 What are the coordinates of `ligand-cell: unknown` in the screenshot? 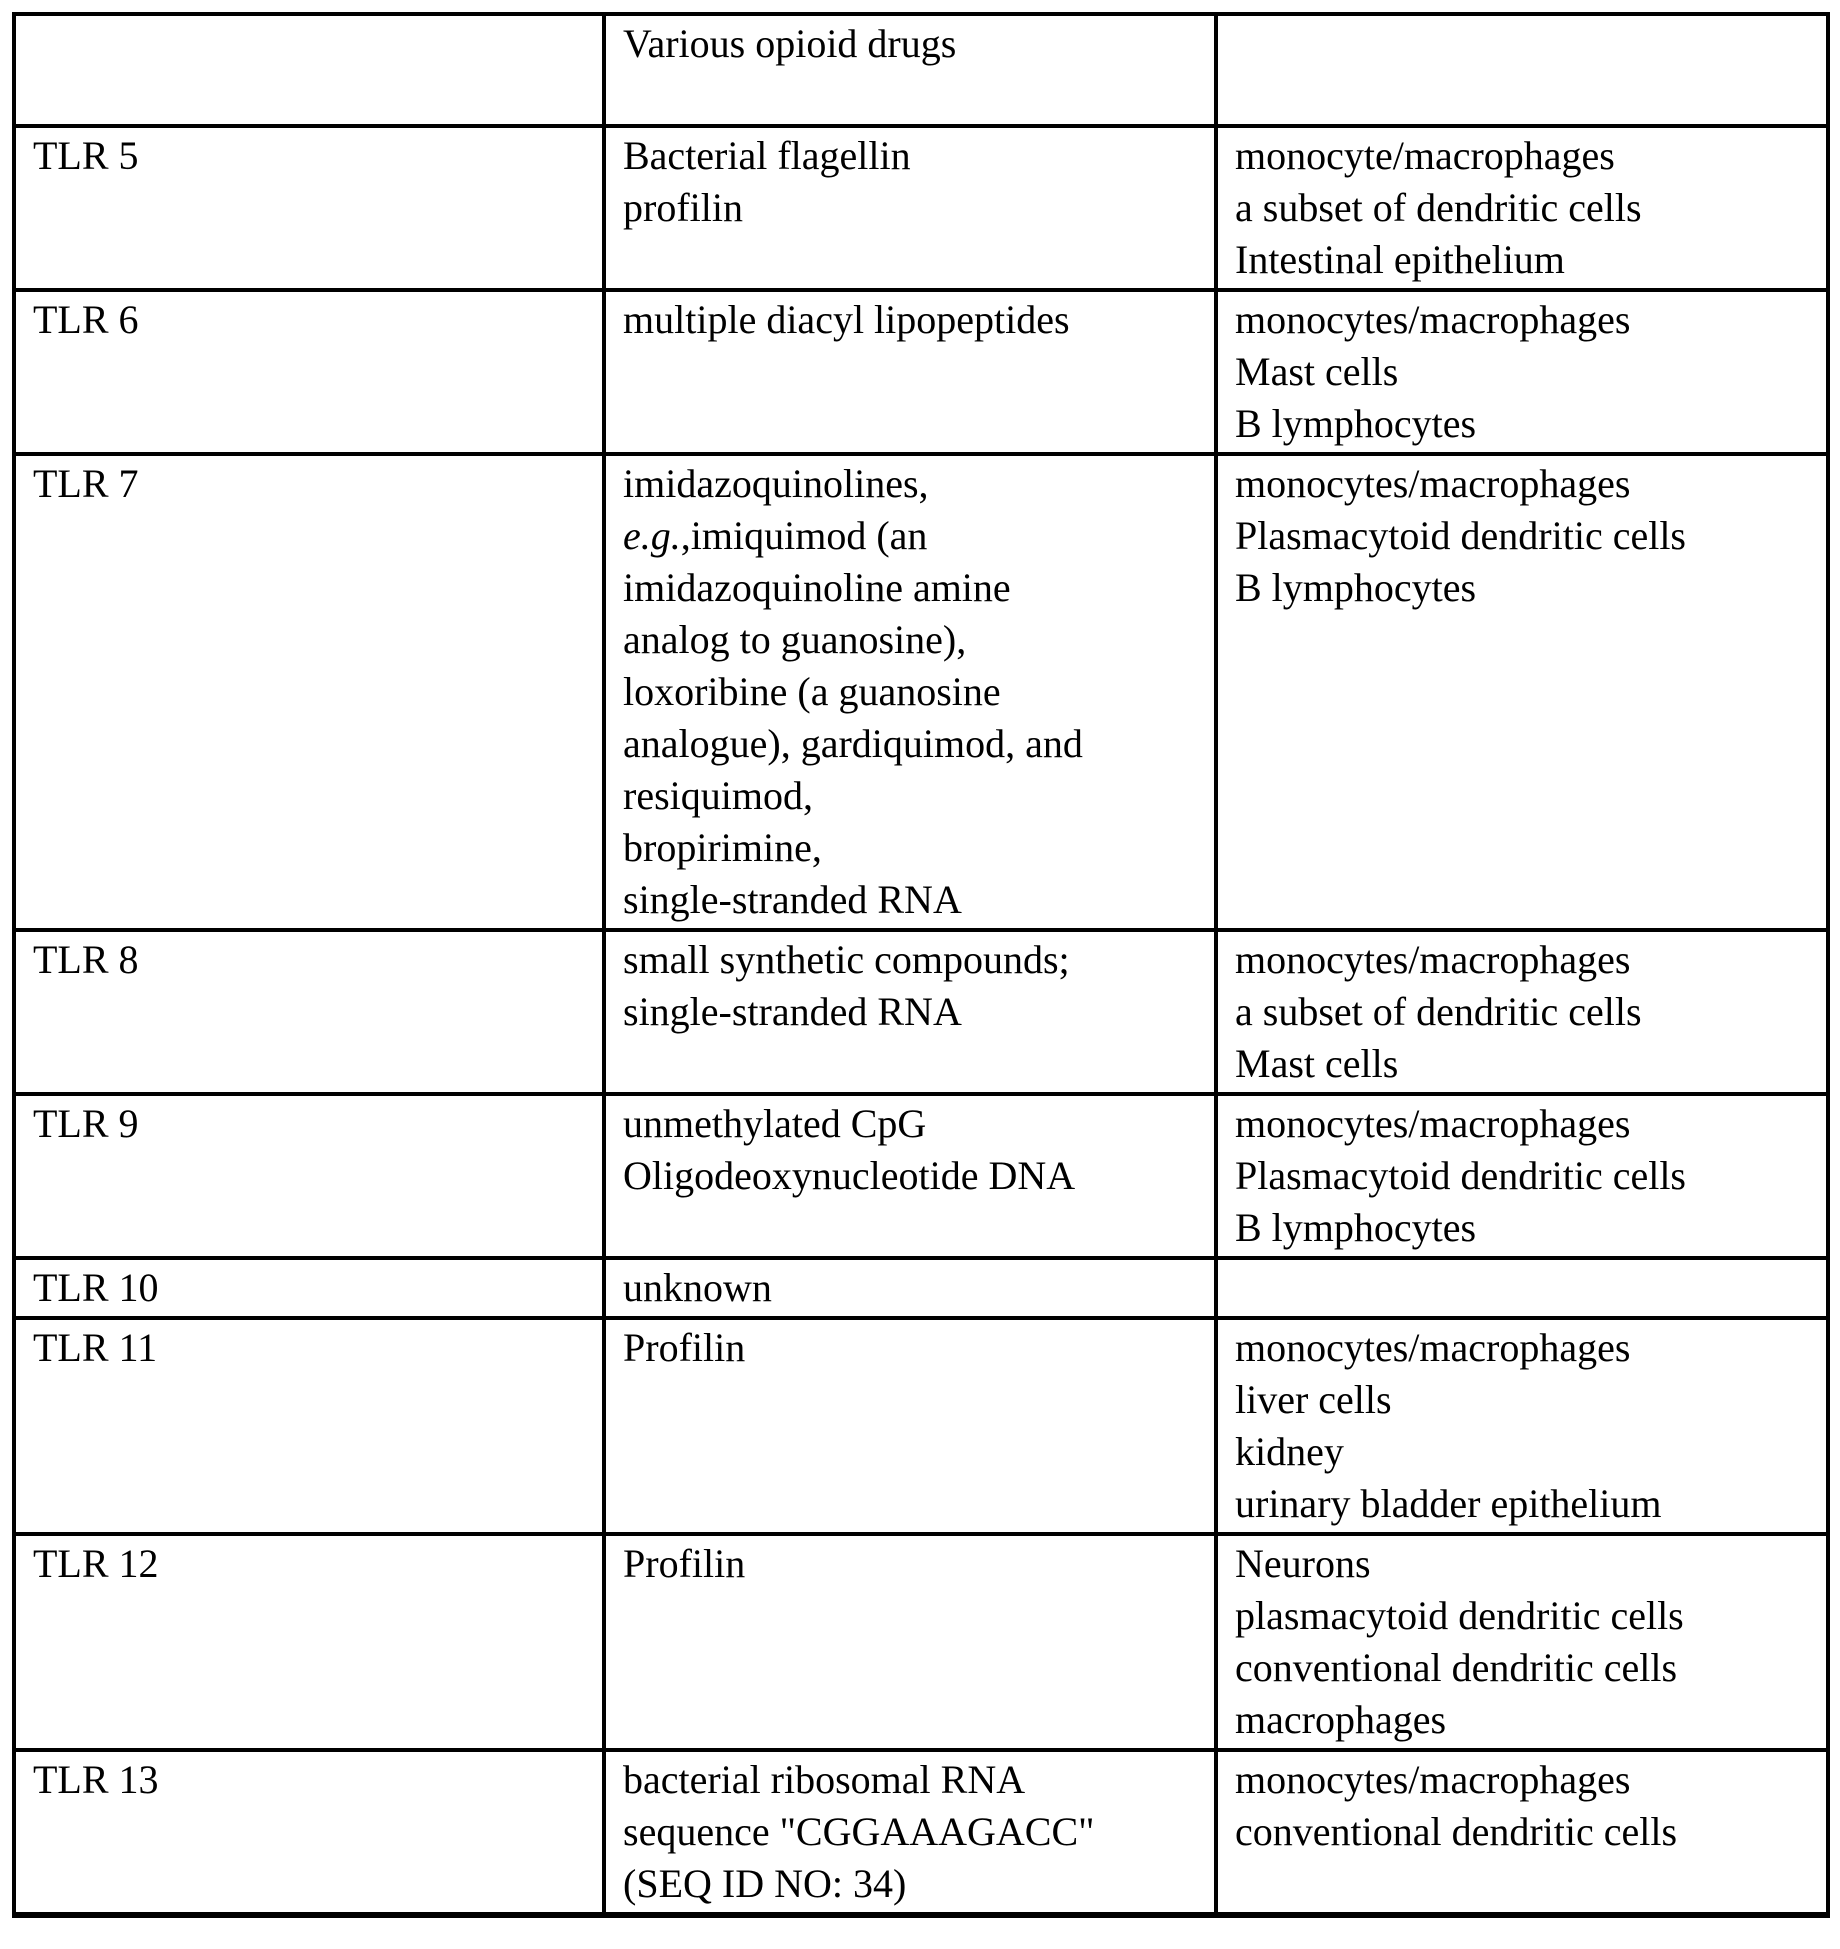 It's located at (910, 1288).